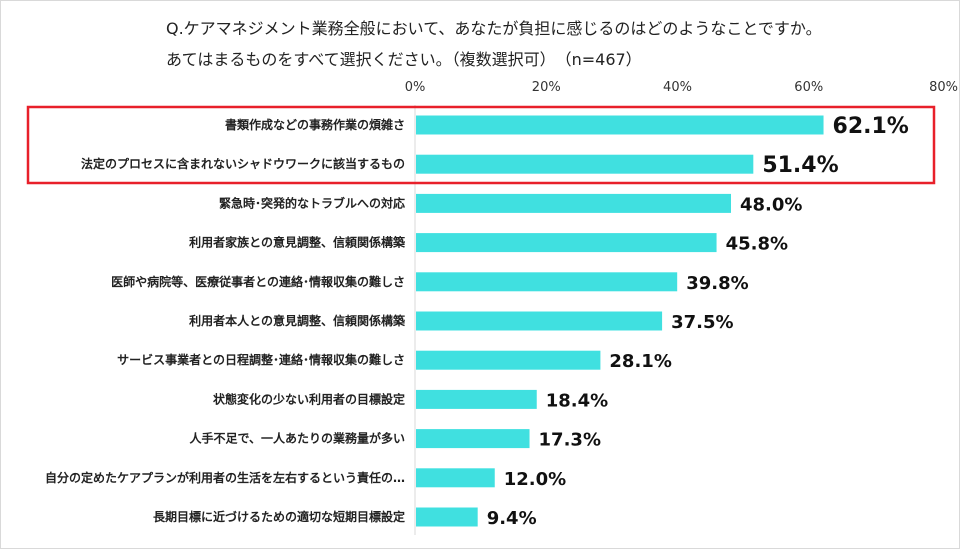  I want to click on x-tick-label: 60%, so click(808, 87).